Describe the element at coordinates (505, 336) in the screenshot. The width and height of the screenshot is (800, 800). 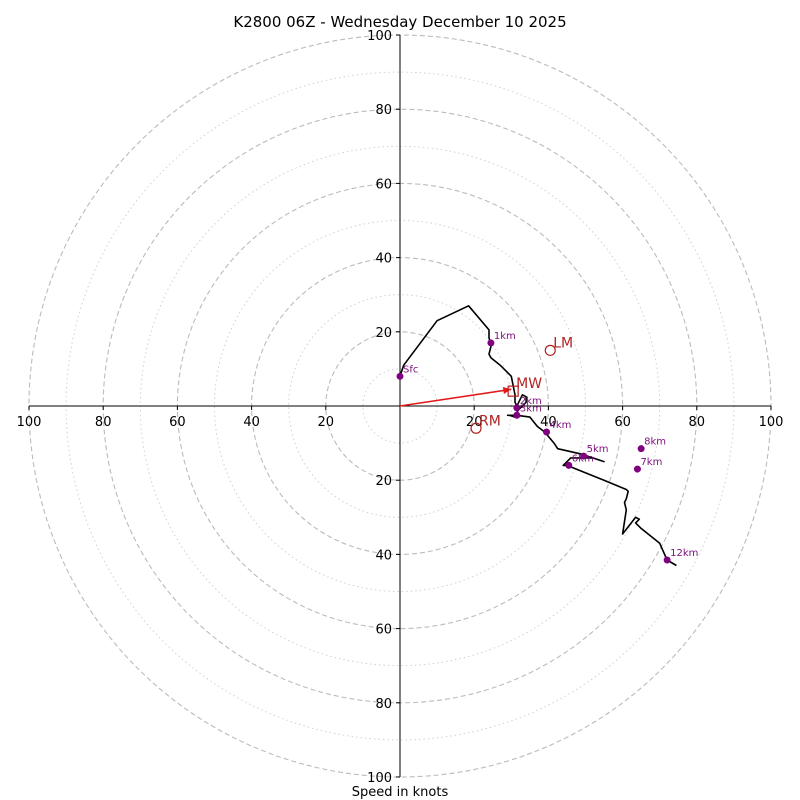
I see `height-label: 1km` at that location.